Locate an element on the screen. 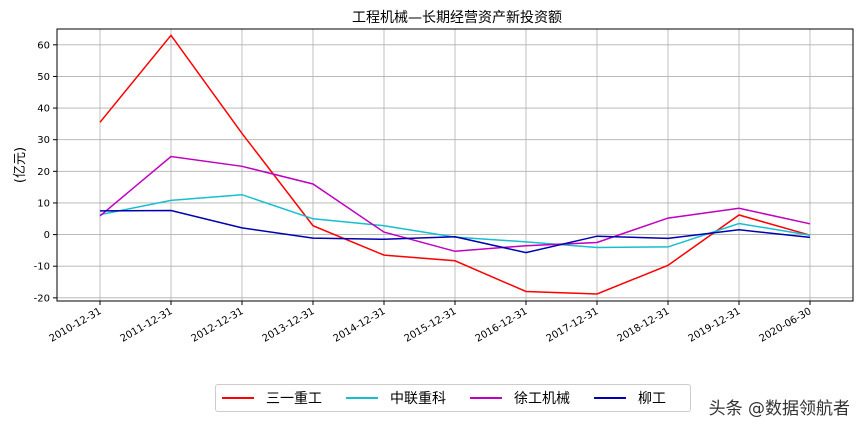  legend: 三一重工 中联重科 徐工机械 柳工 is located at coordinates (453, 398).